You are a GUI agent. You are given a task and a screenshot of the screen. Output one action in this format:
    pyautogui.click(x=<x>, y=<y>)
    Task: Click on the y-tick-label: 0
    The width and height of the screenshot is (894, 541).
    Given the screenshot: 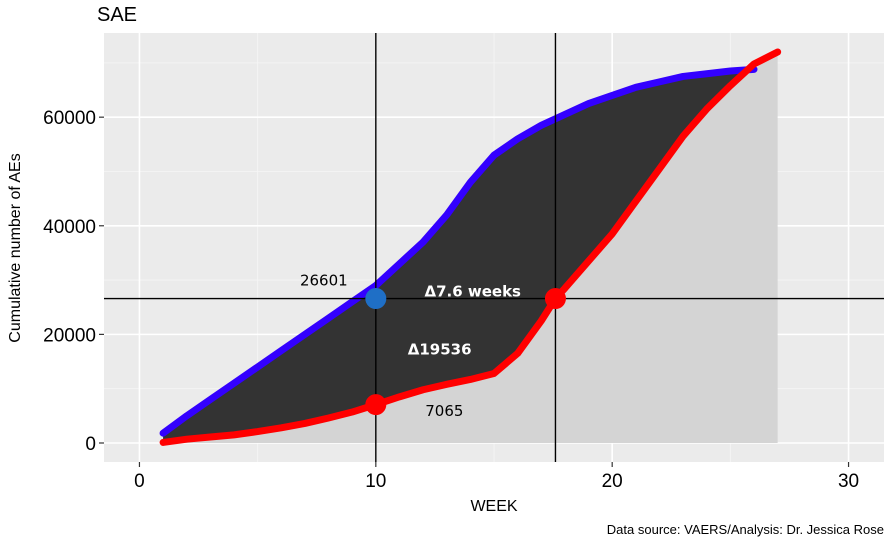 What is the action you would take?
    pyautogui.click(x=90, y=444)
    